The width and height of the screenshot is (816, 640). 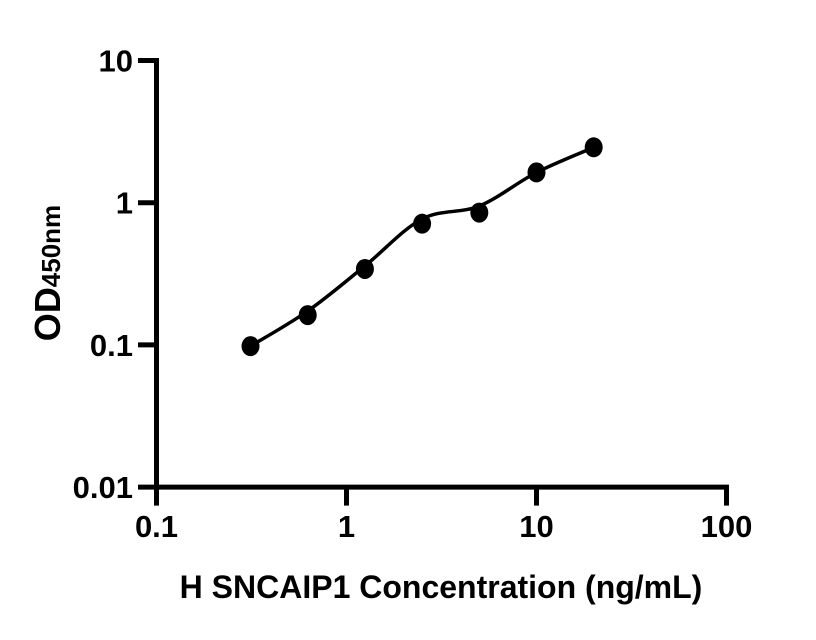 What do you see at coordinates (441, 587) in the screenshot?
I see `x-axis-title: H SNCAIP1 Concentration (ng/mL)` at bounding box center [441, 587].